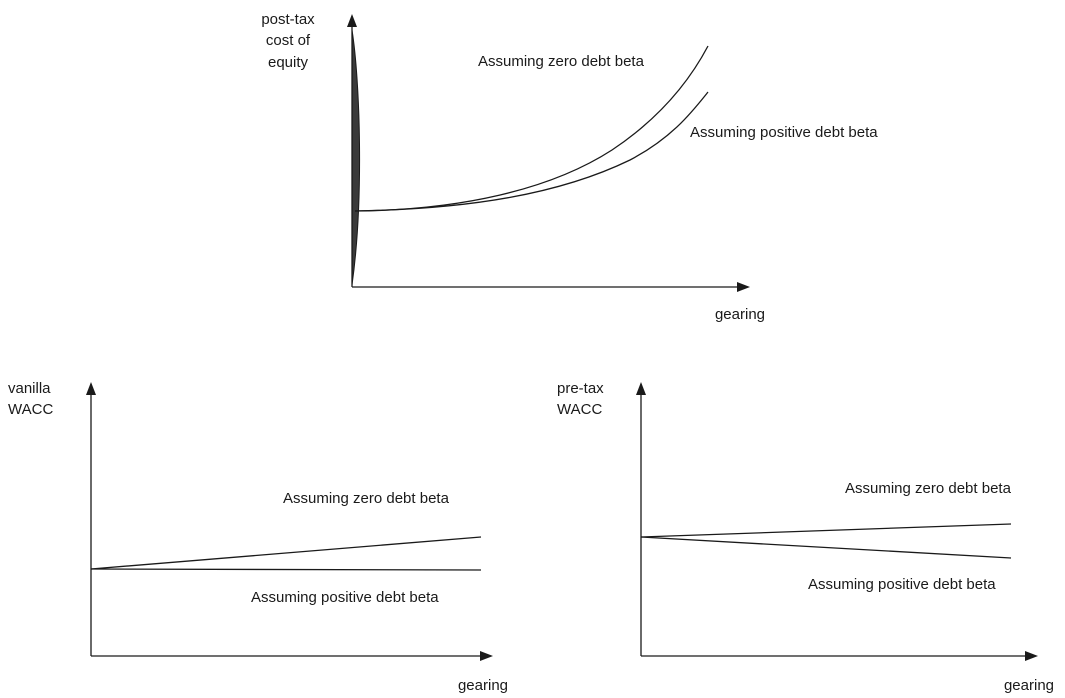  Describe the element at coordinates (288, 40) in the screenshot. I see `y-axis-label-line-2: cost of` at that location.